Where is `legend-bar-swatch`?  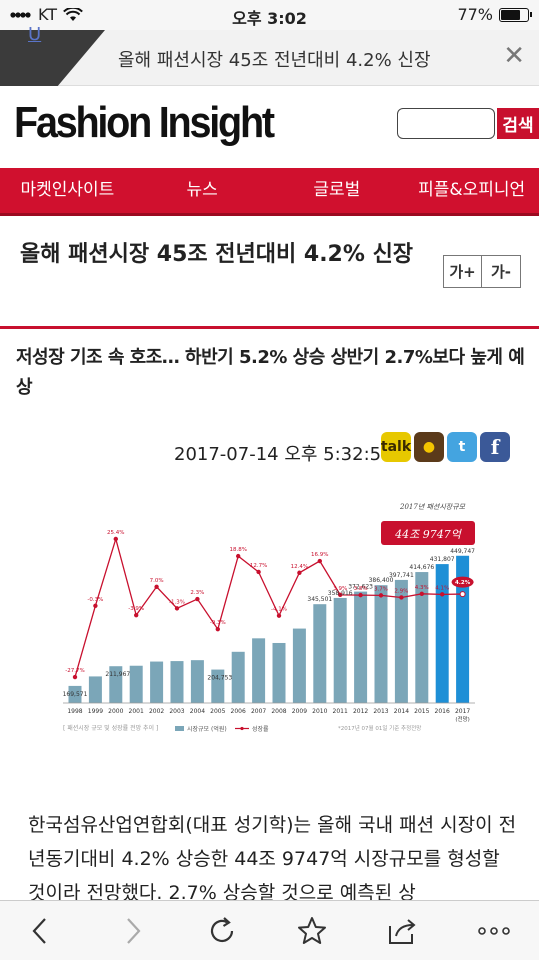
legend-bar-swatch is located at coordinates (179, 728).